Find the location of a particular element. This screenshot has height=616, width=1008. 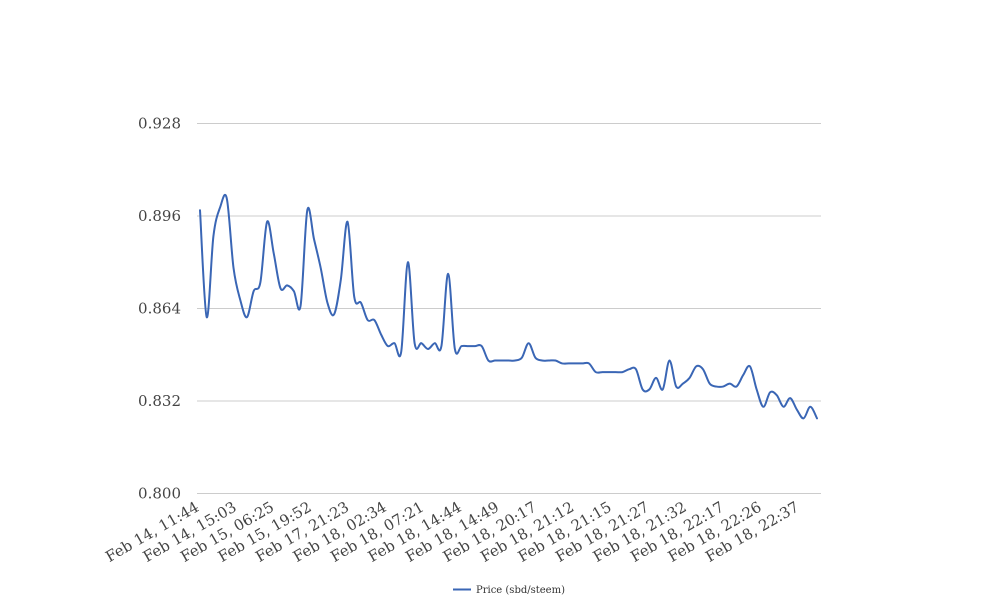

legend-label: Price (sbd/steem) is located at coordinates (520, 590).